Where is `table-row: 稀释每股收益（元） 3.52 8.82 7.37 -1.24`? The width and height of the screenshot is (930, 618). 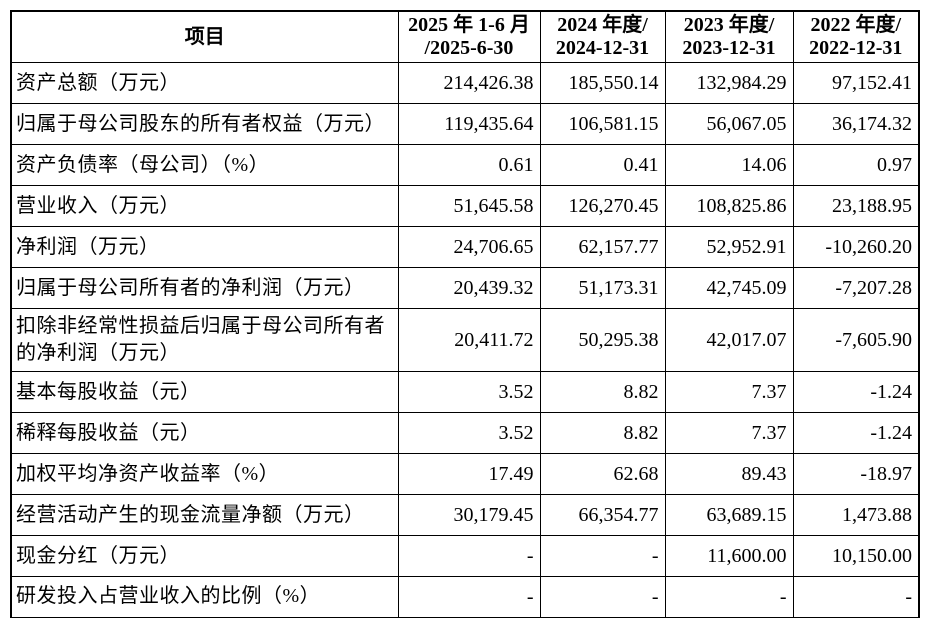 table-row: 稀释每股收益（元） 3.52 8.82 7.37 -1.24 is located at coordinates (465, 433).